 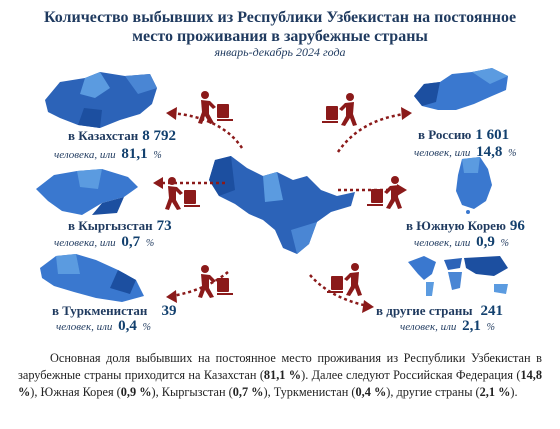 I want to click on turkmenistan-name: в Туркменистан, so click(x=100, y=310).